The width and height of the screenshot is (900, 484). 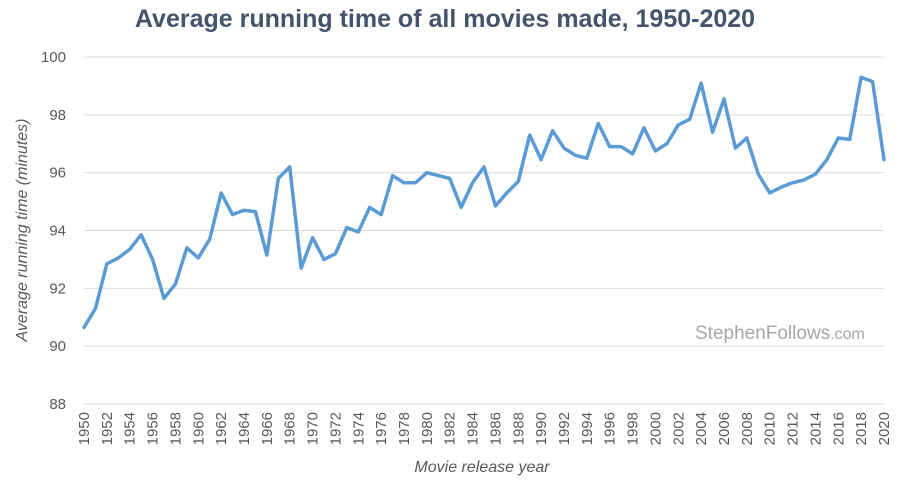 I want to click on data-point-1962, so click(x=221, y=193).